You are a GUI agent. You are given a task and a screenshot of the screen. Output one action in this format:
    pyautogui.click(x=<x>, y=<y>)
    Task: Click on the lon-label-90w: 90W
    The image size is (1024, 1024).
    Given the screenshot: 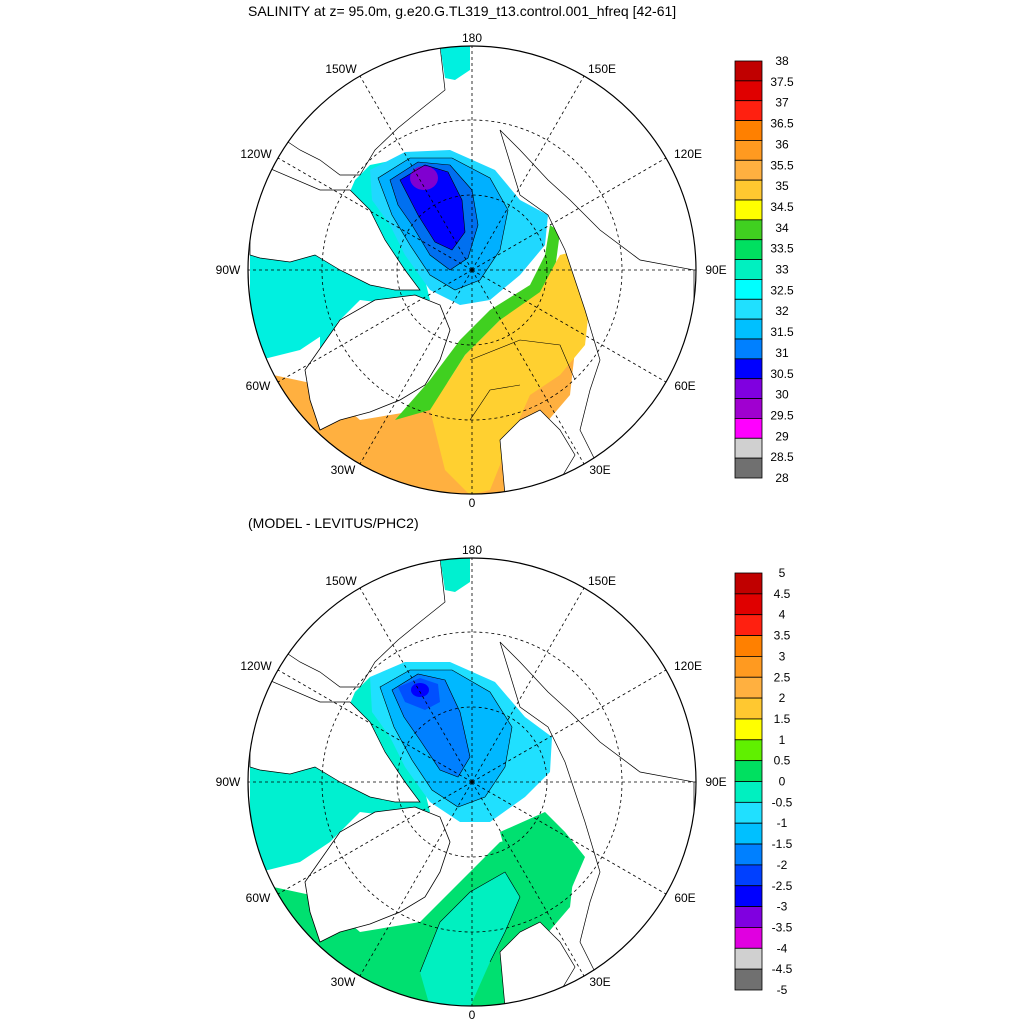 What is the action you would take?
    pyautogui.click(x=228, y=782)
    